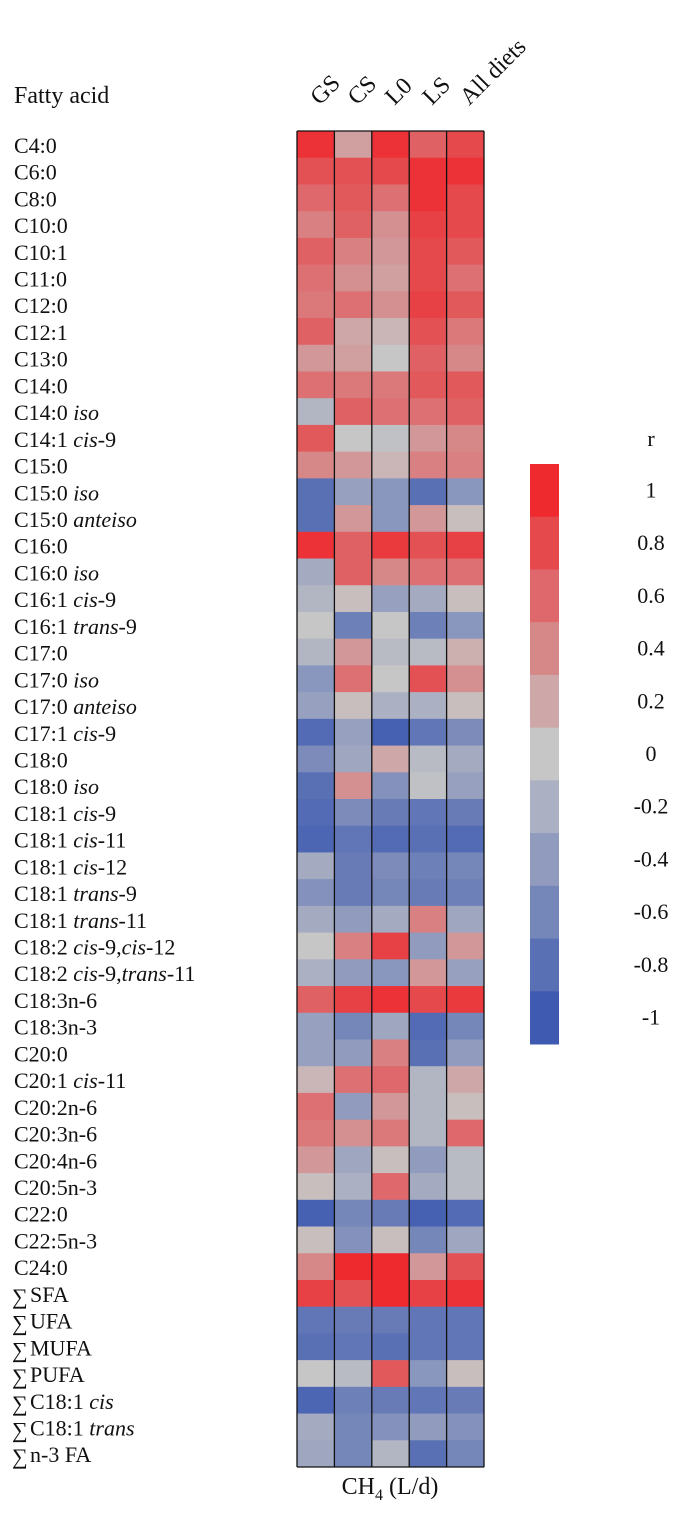 The height and width of the screenshot is (1517, 688). What do you see at coordinates (75, 626) in the screenshot?
I see `row-label: C16:1 trans-9` at bounding box center [75, 626].